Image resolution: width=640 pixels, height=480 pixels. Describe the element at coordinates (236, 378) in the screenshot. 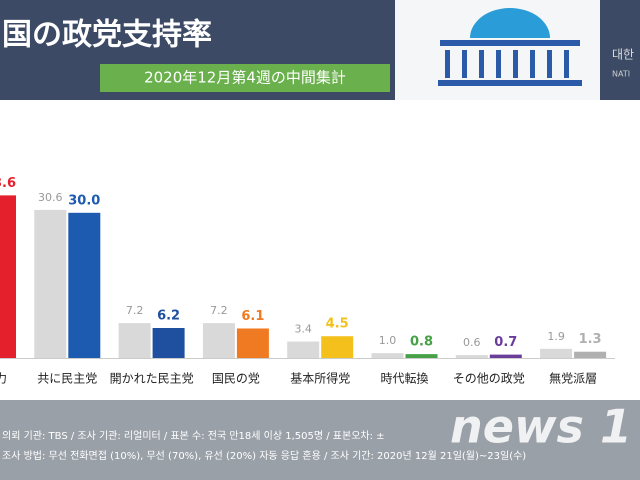

I see `x-tick-label: 国民の党` at that location.